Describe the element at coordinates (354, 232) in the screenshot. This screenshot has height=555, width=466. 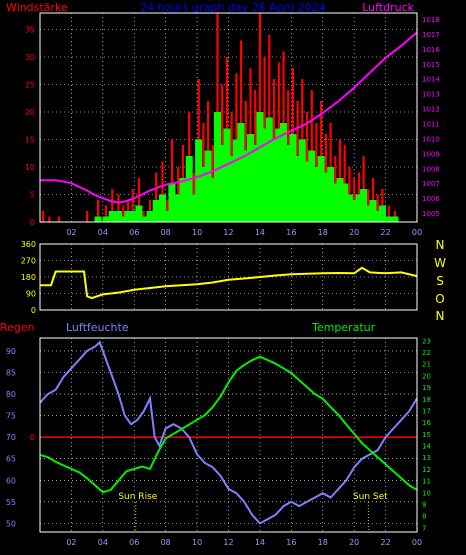
I see `wind-x-tick: 20` at that location.